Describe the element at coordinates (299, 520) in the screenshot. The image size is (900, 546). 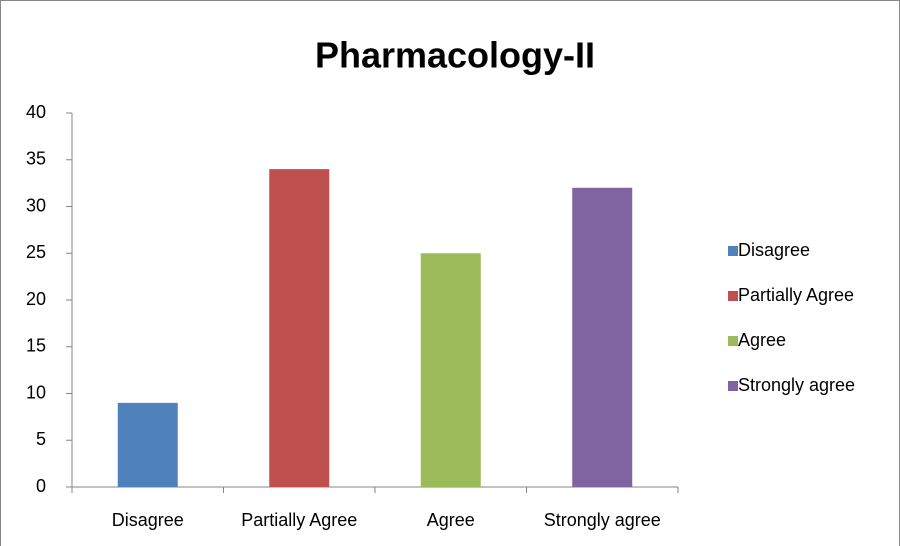
I see `x-tick-label: Partially Agree` at that location.